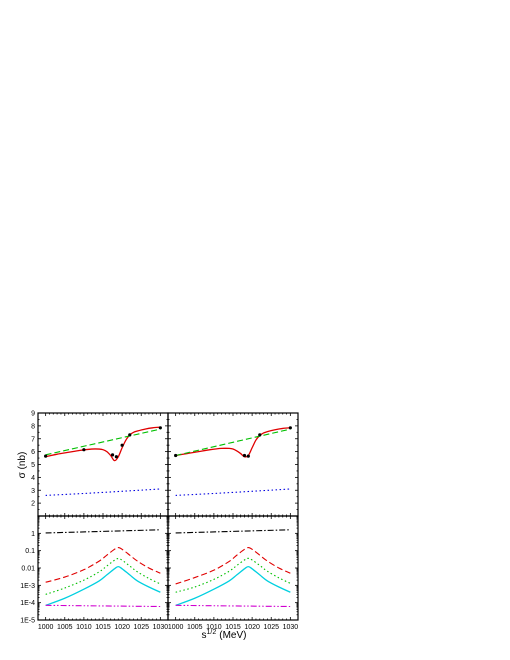 The width and height of the screenshot is (510, 660). Describe the element at coordinates (33, 414) in the screenshot. I see `y-tick-label: 9` at that location.